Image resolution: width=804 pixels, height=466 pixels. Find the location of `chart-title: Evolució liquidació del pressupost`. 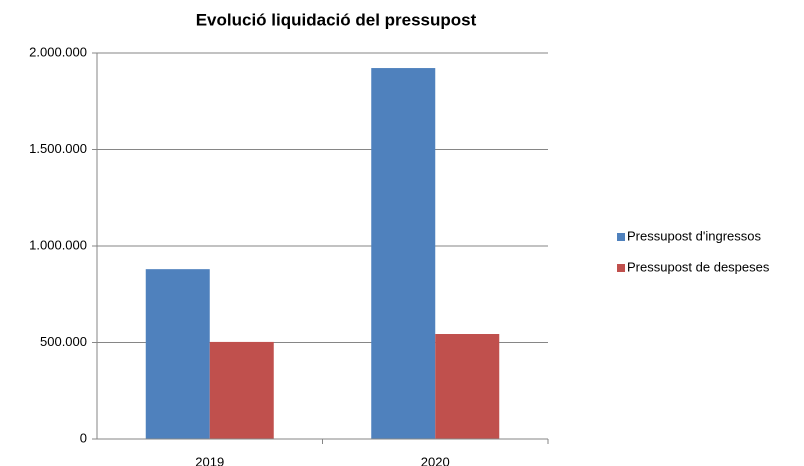

chart-title: Evolució liquidació del pressupost is located at coordinates (336, 19).